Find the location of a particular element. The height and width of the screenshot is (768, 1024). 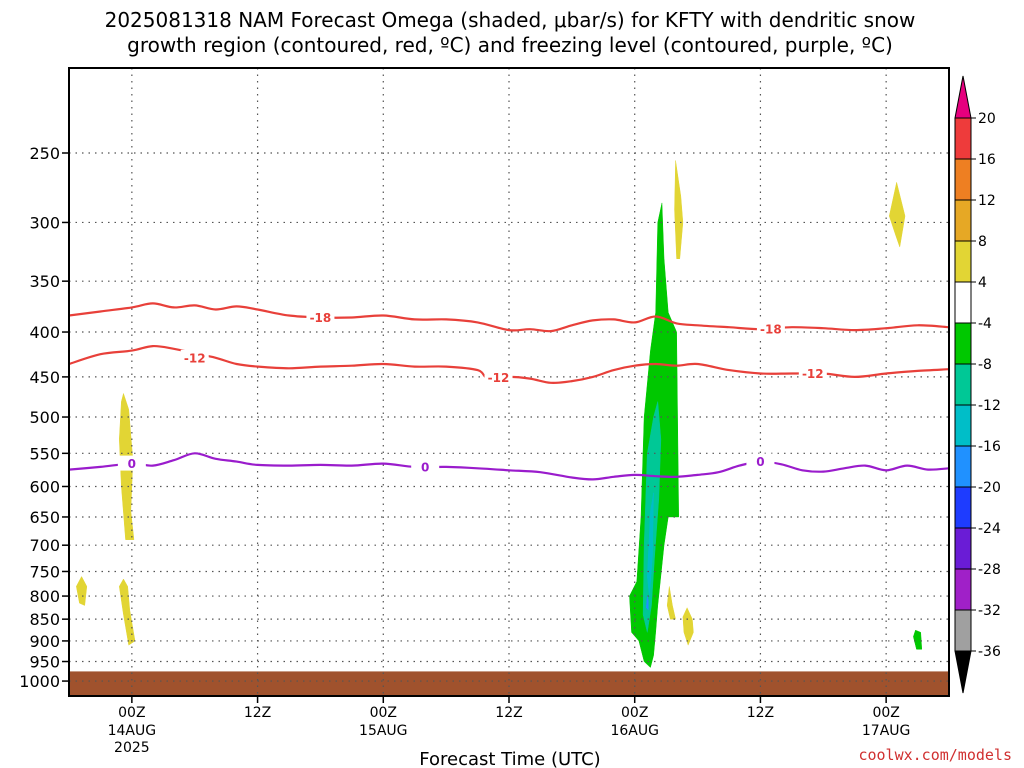

x-tick-date: 14AUG is located at coordinates (132, 731).